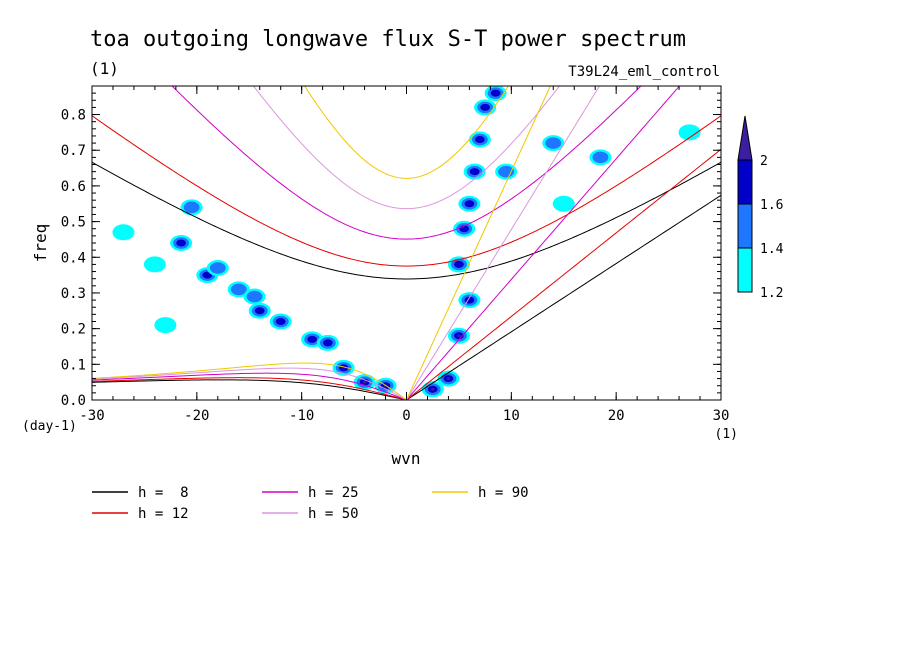  What do you see at coordinates (406, 416) in the screenshot?
I see `x-tick-label: 0` at bounding box center [406, 416].